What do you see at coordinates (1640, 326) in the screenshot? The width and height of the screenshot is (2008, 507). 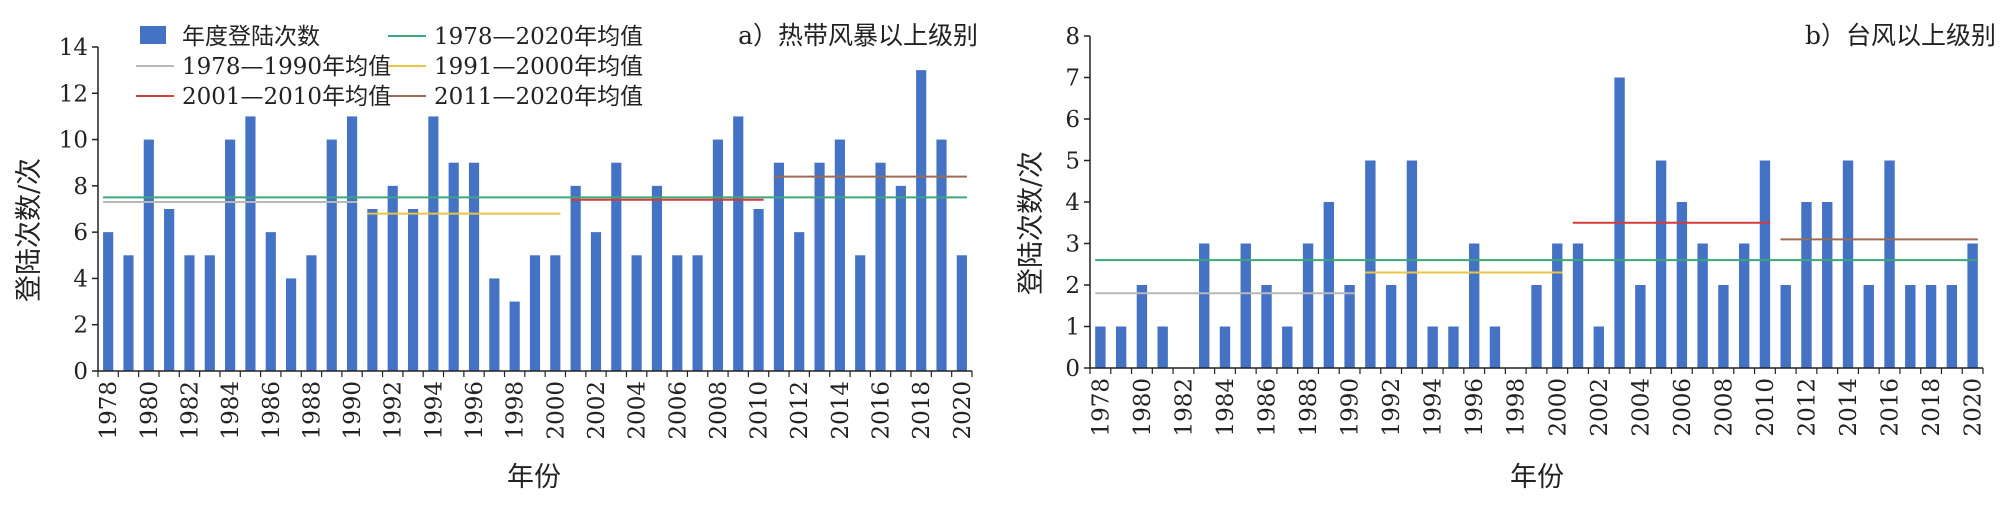 I see `panel-b-bar-2004` at bounding box center [1640, 326].